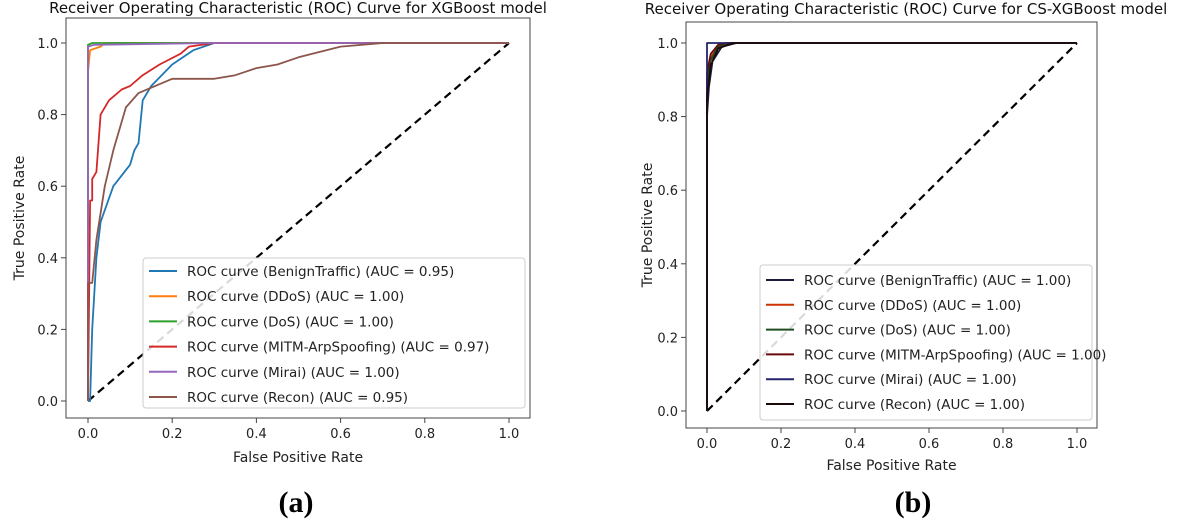  What do you see at coordinates (296, 502) in the screenshot?
I see `figure-caption: (a)` at bounding box center [296, 502].